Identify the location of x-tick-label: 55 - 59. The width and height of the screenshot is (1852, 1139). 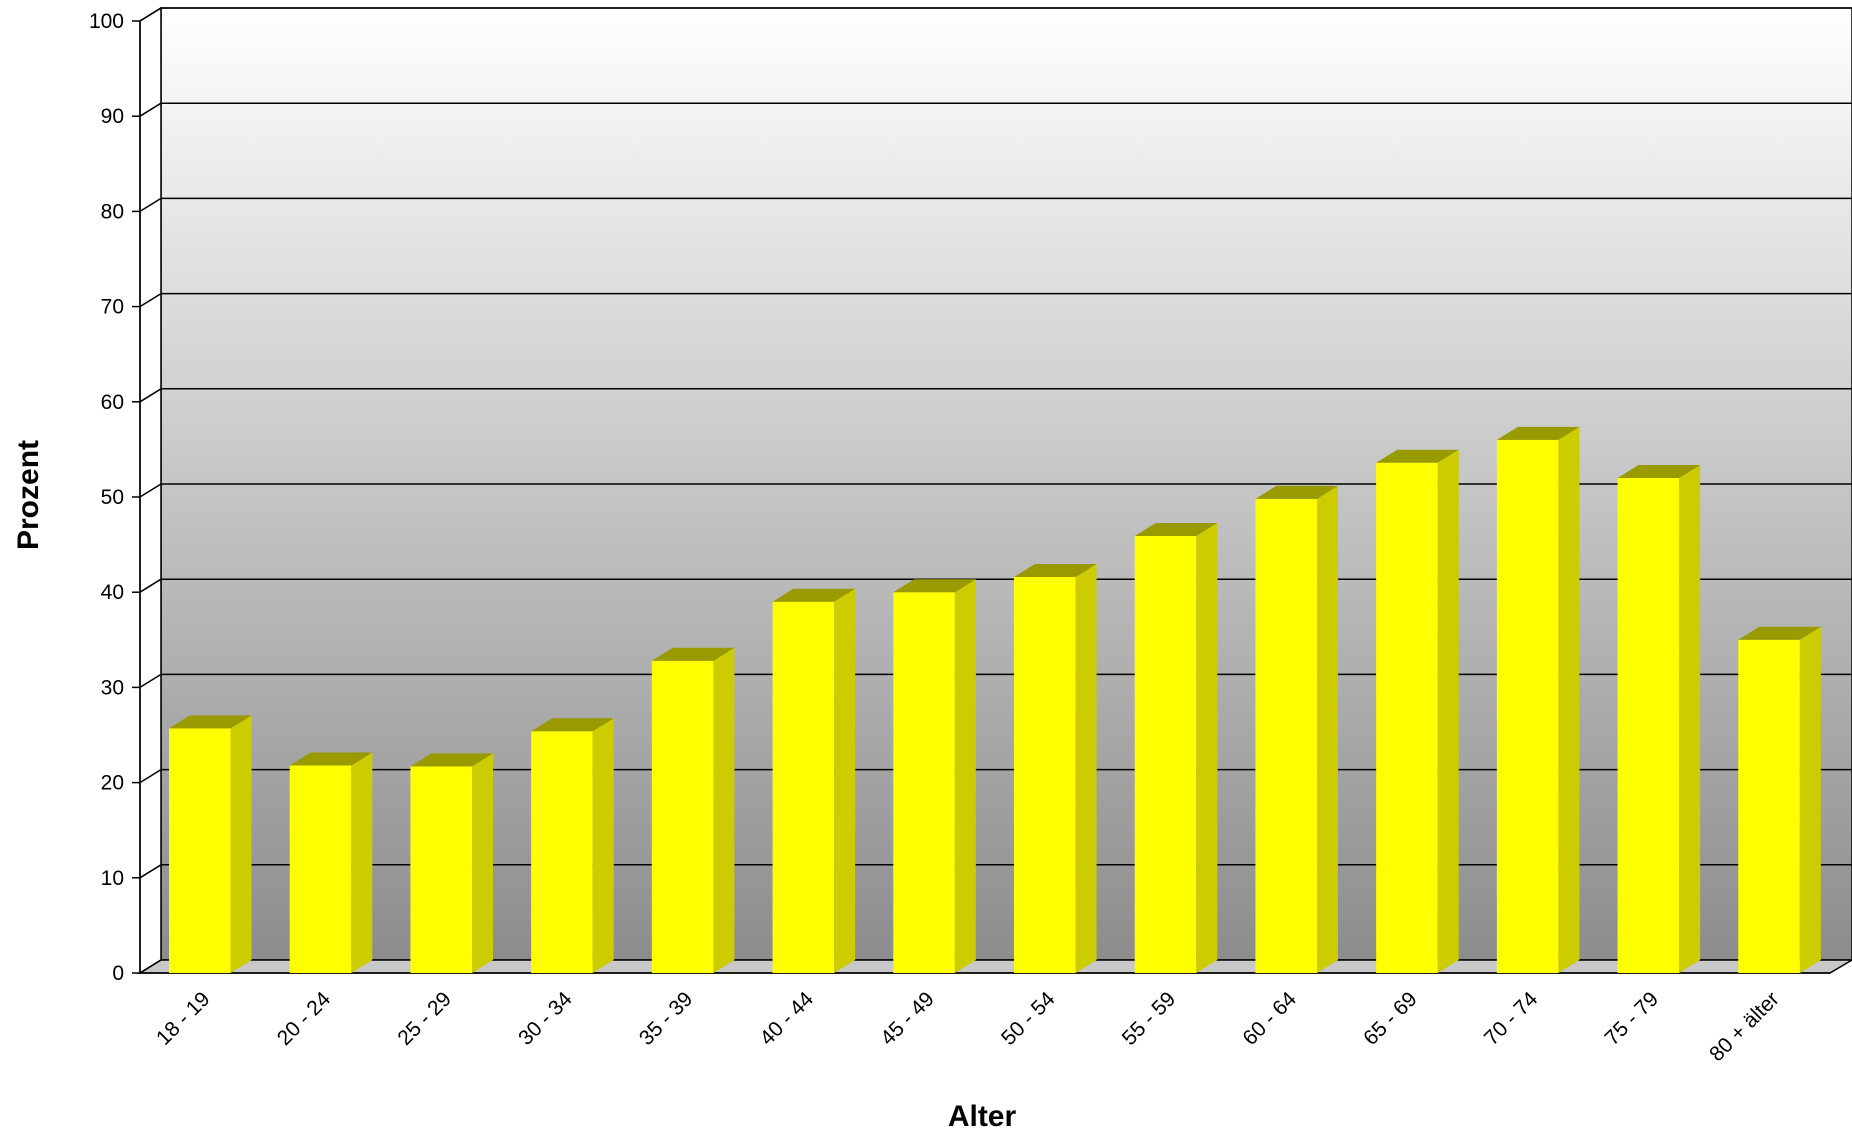
(1149, 1018).